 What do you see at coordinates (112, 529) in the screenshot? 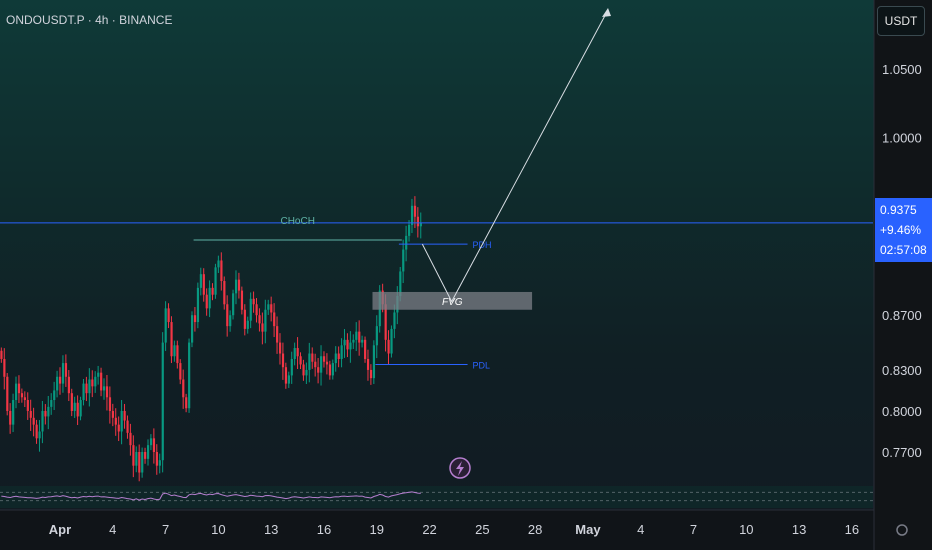
I see `x-tick-label: 4` at bounding box center [112, 529].